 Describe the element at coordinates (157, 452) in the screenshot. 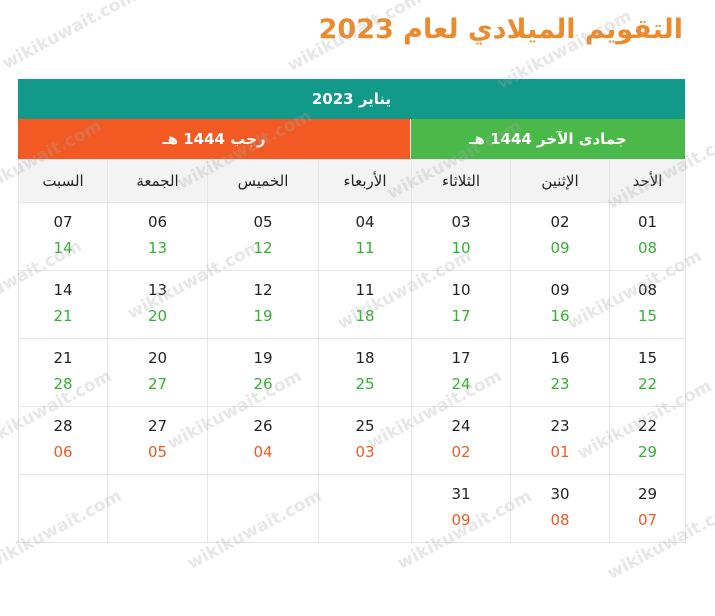

I see `hijri-day: 05` at that location.